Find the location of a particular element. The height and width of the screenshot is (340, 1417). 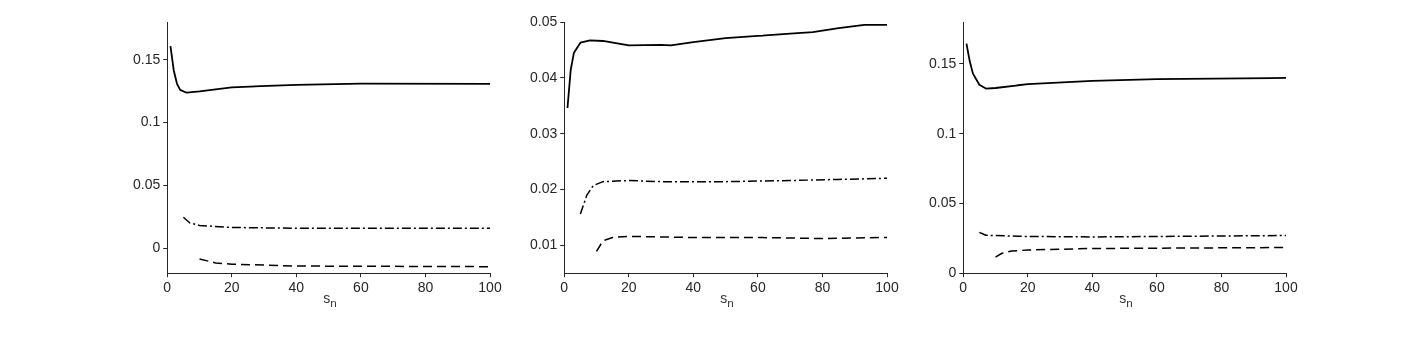

y-tick-label: 0.01 is located at coordinates (544, 244).